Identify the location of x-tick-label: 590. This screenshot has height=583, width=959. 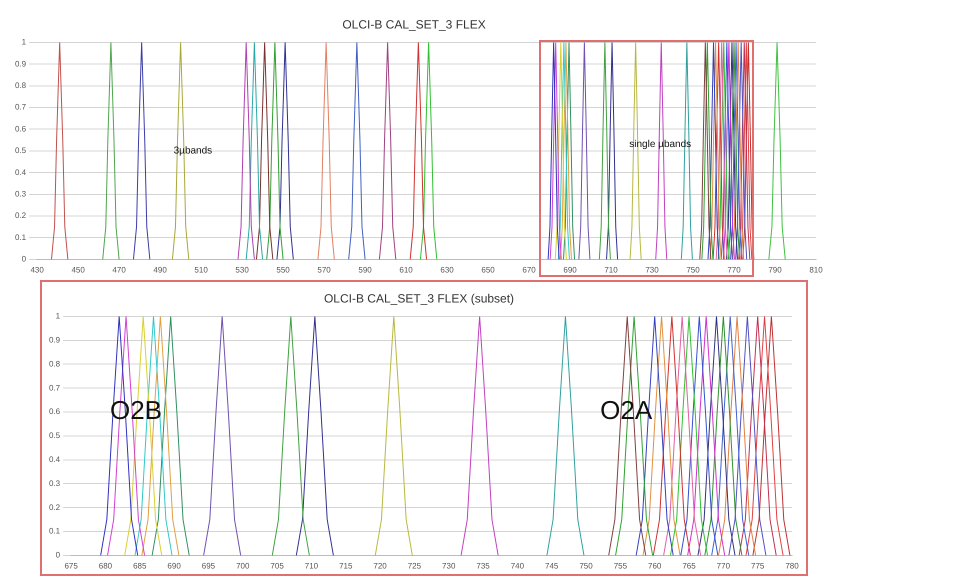
(365, 269).